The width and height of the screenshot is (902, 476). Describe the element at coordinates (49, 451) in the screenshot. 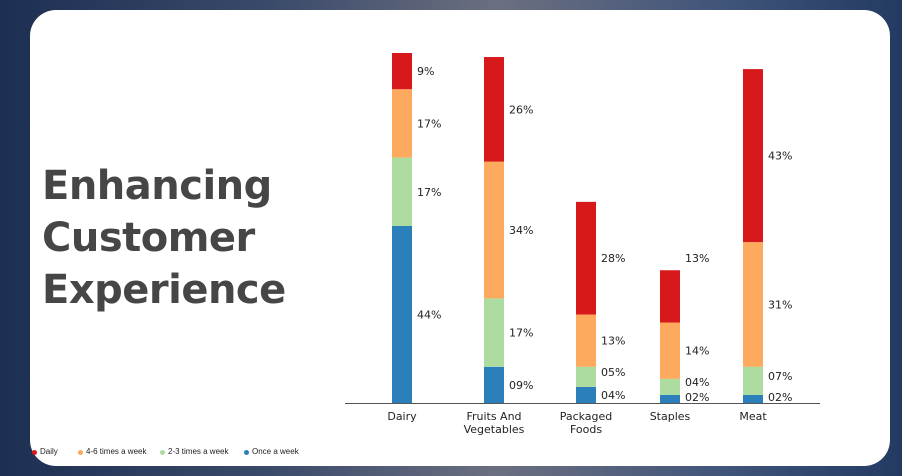

I see `legend-label: Daily` at that location.